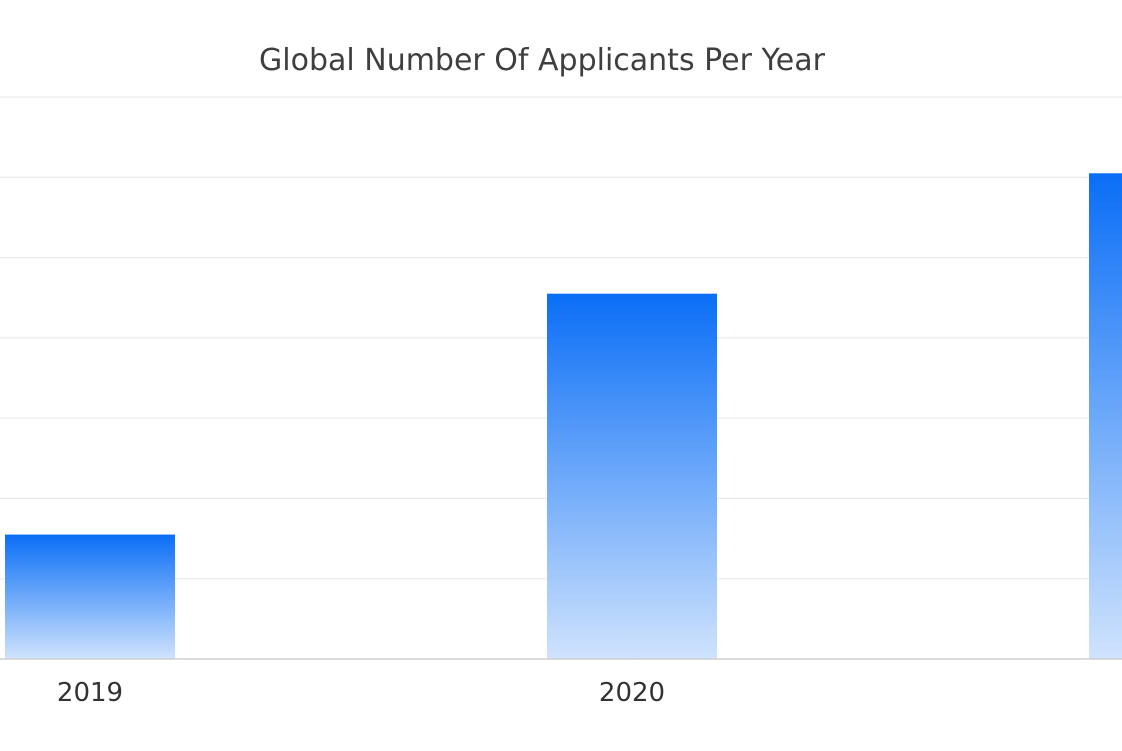  What do you see at coordinates (361, 693) in the screenshot?
I see `x-axis-tick-labels: 2019 2020` at bounding box center [361, 693].